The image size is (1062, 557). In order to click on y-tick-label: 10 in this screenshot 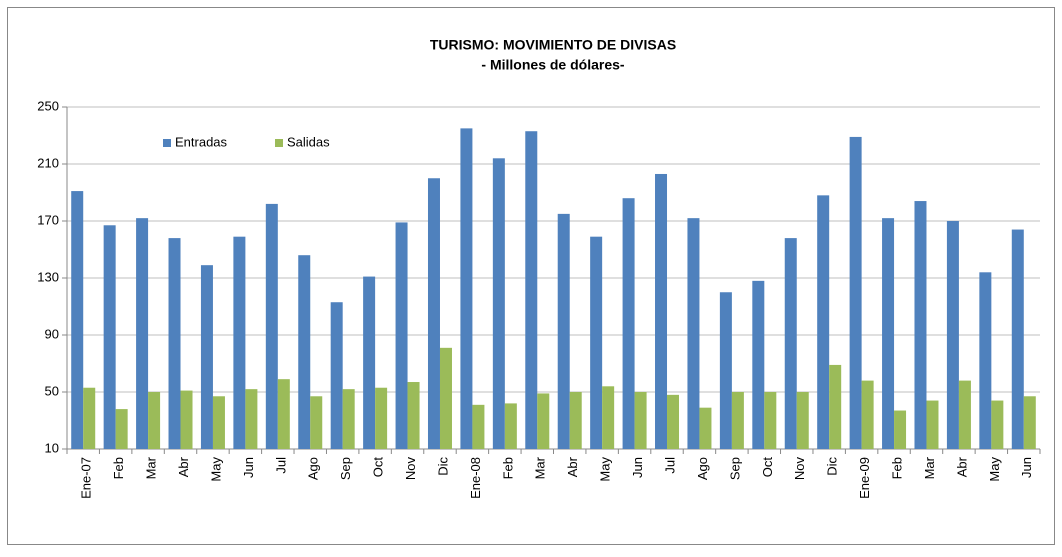, I will do `click(52, 447)`.